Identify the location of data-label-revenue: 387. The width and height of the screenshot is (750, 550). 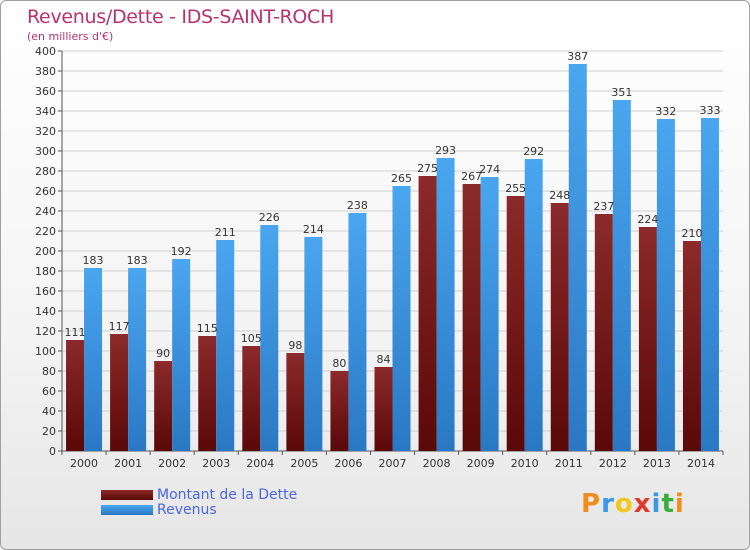
(577, 56).